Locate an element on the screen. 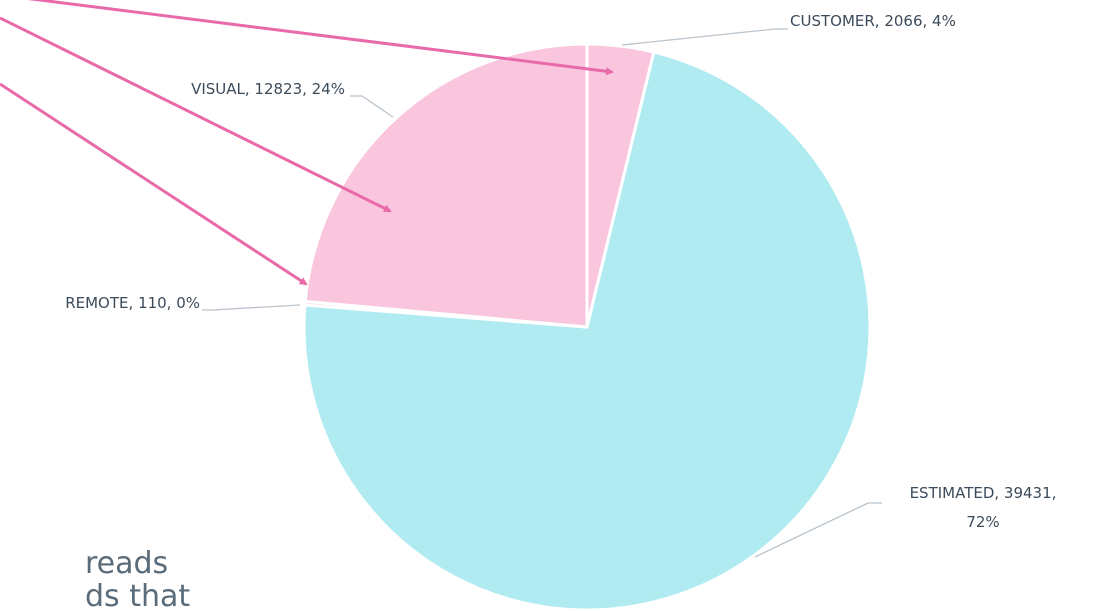 The width and height of the screenshot is (1095, 611). slice is located at coordinates (446, 185).